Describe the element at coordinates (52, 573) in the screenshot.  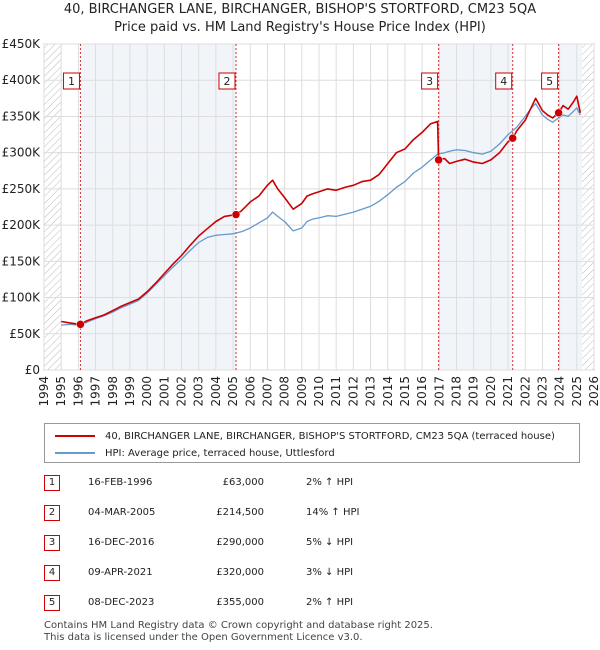
I see `transaction-number: 4` at that location.